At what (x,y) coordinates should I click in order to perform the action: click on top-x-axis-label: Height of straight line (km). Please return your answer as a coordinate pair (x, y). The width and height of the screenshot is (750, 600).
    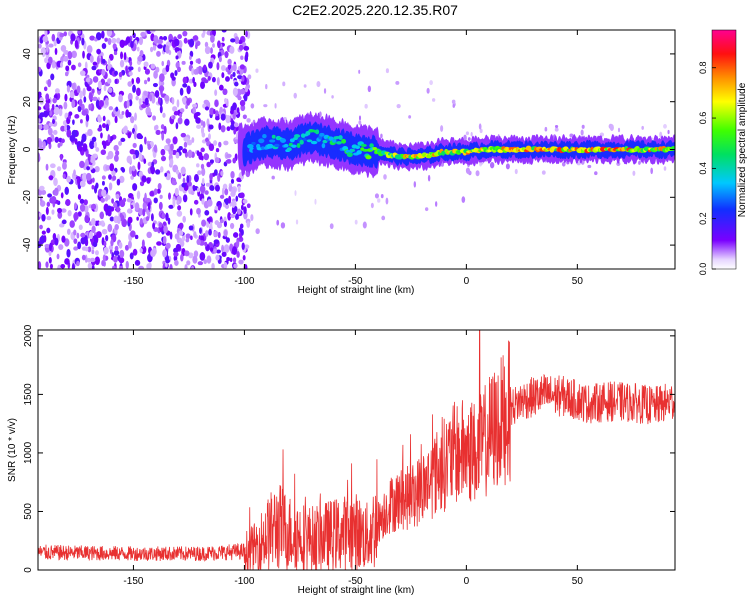
    Looking at the image, I should click on (356, 290).